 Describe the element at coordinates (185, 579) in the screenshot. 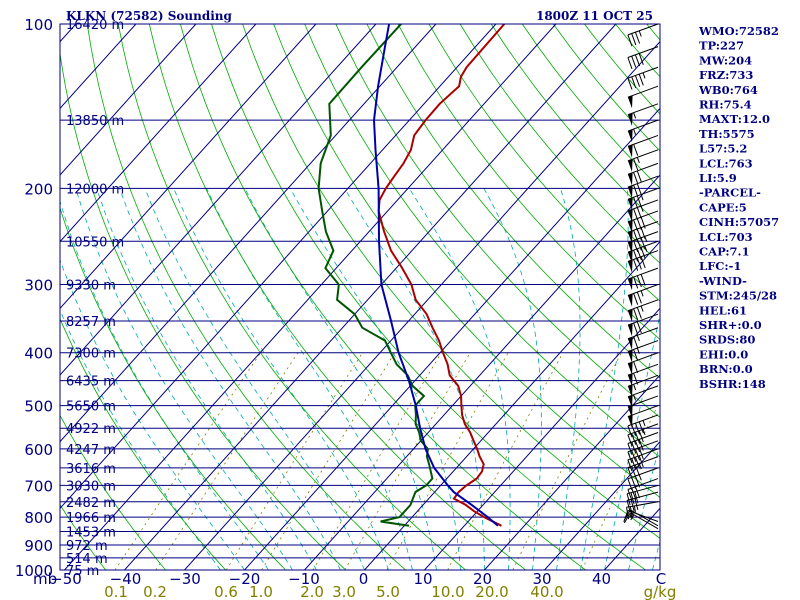

I see `temperature-tick-label: −30` at that location.